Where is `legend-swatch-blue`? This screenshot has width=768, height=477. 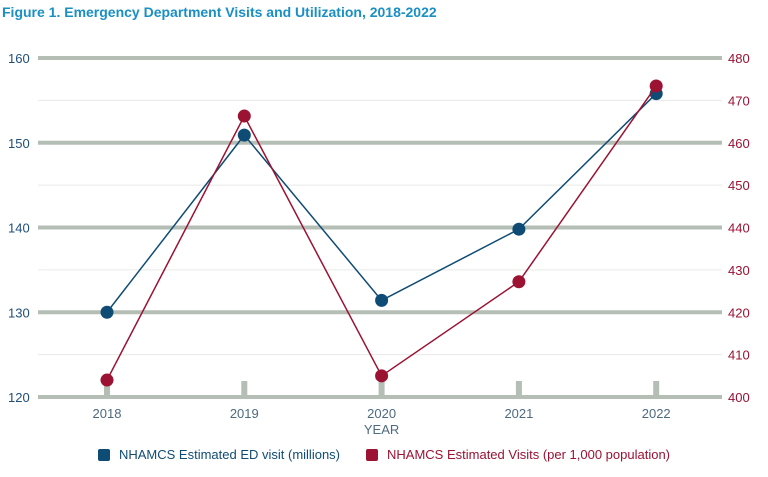
legend-swatch-blue is located at coordinates (103, 454).